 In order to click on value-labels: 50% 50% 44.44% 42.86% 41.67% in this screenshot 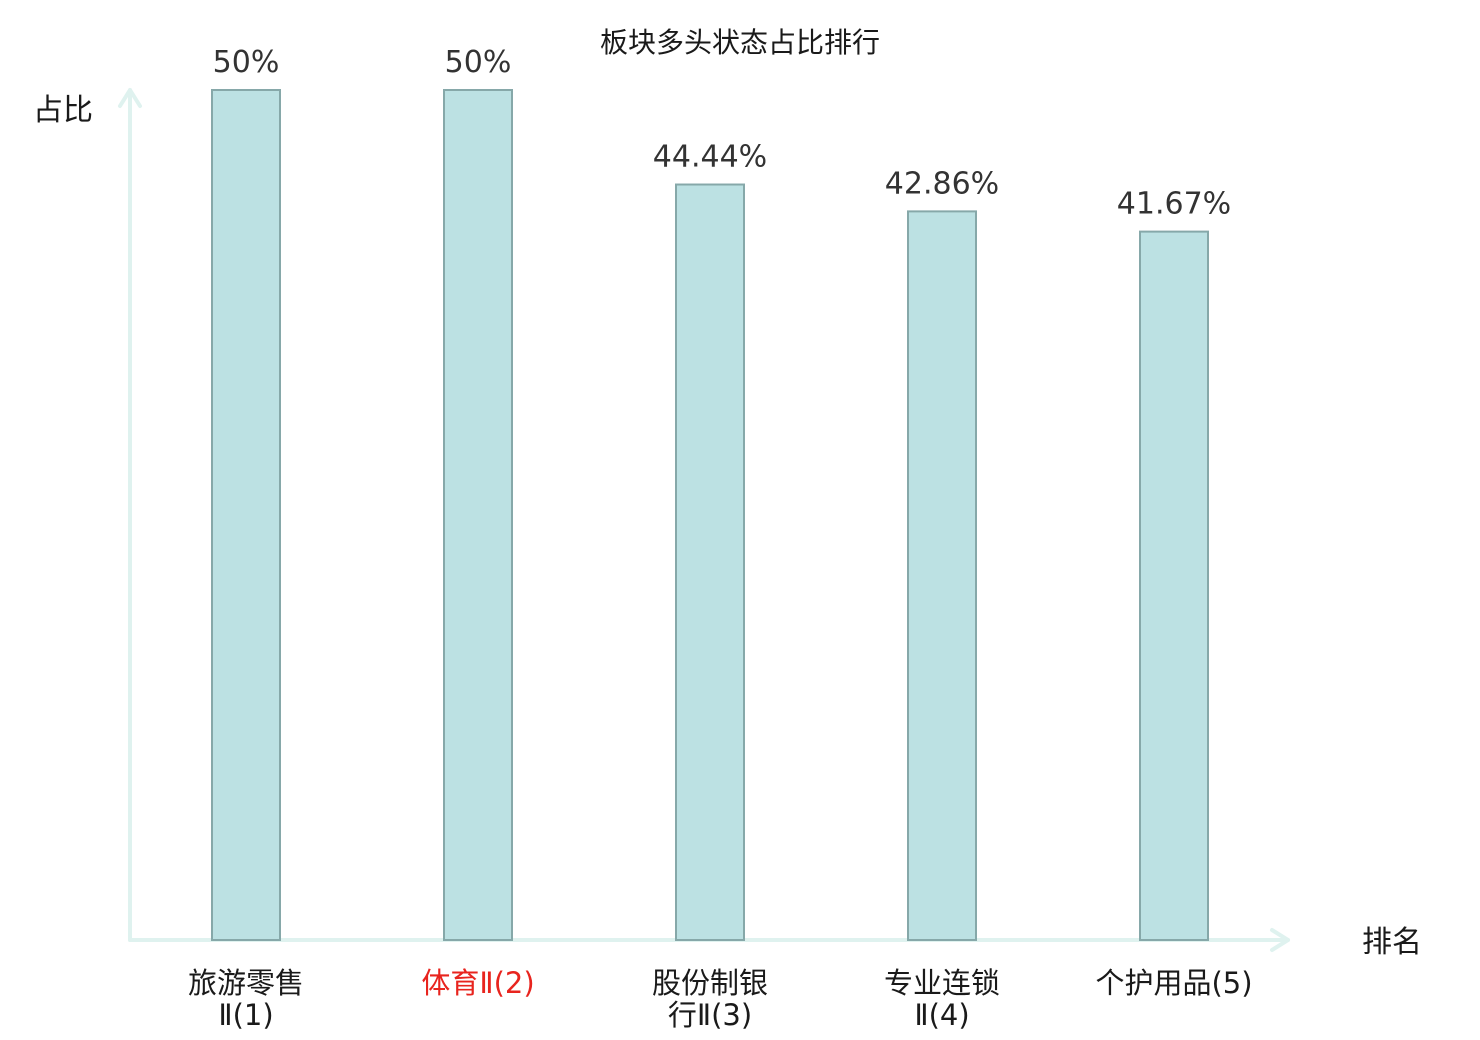, I will do `click(722, 133)`.